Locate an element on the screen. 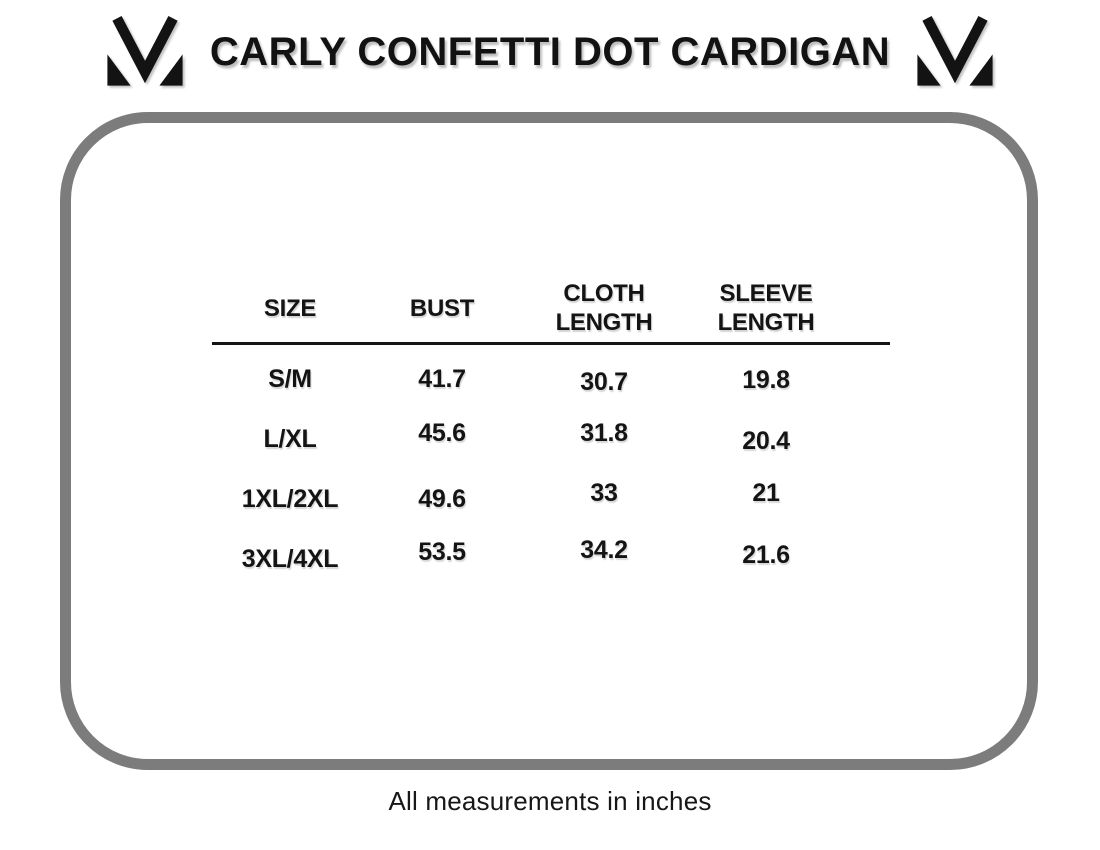  sleeve-length-value: 20.4 is located at coordinates (766, 440).